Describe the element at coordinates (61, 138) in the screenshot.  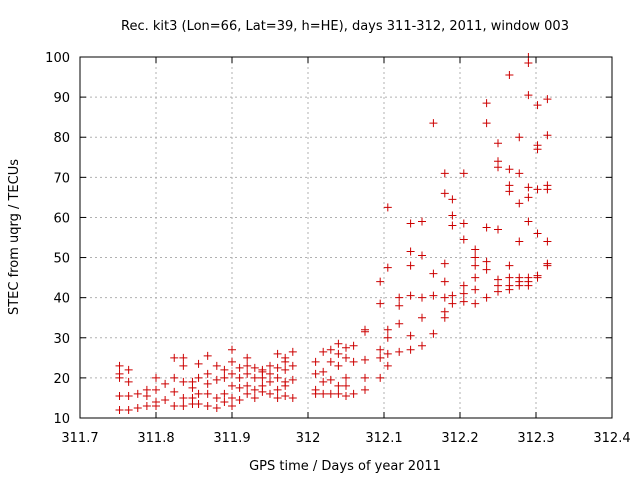
I see `y-tick-label: 80` at that location.